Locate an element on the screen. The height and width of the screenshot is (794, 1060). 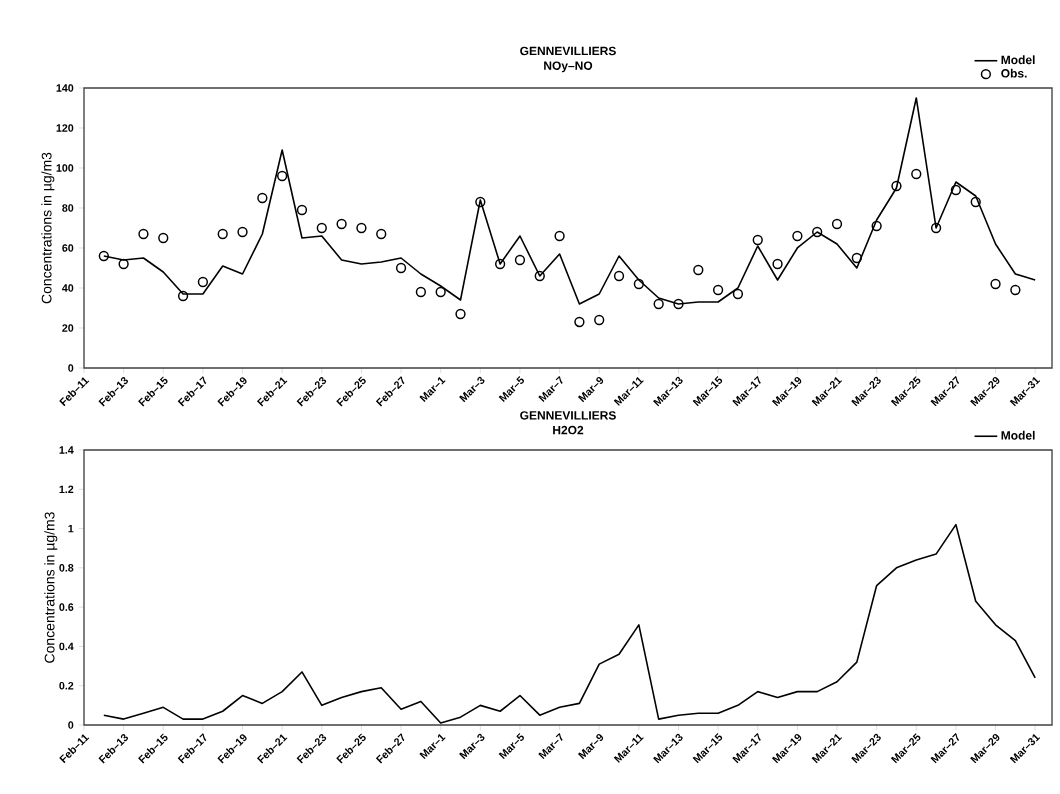
y-tick-label: 1.2 is located at coordinates (66, 489).